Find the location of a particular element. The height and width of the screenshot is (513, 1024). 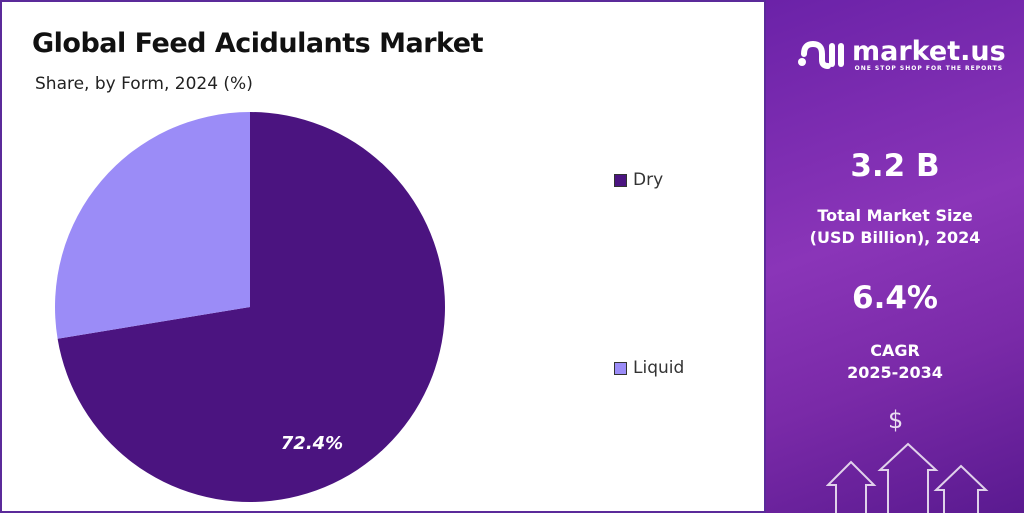

growth-arrows-icon is located at coordinates (907, 477).